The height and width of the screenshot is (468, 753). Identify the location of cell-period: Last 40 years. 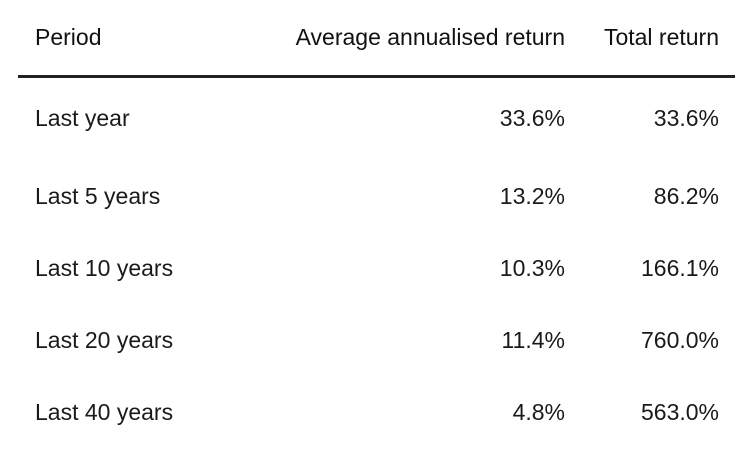
(104, 411).